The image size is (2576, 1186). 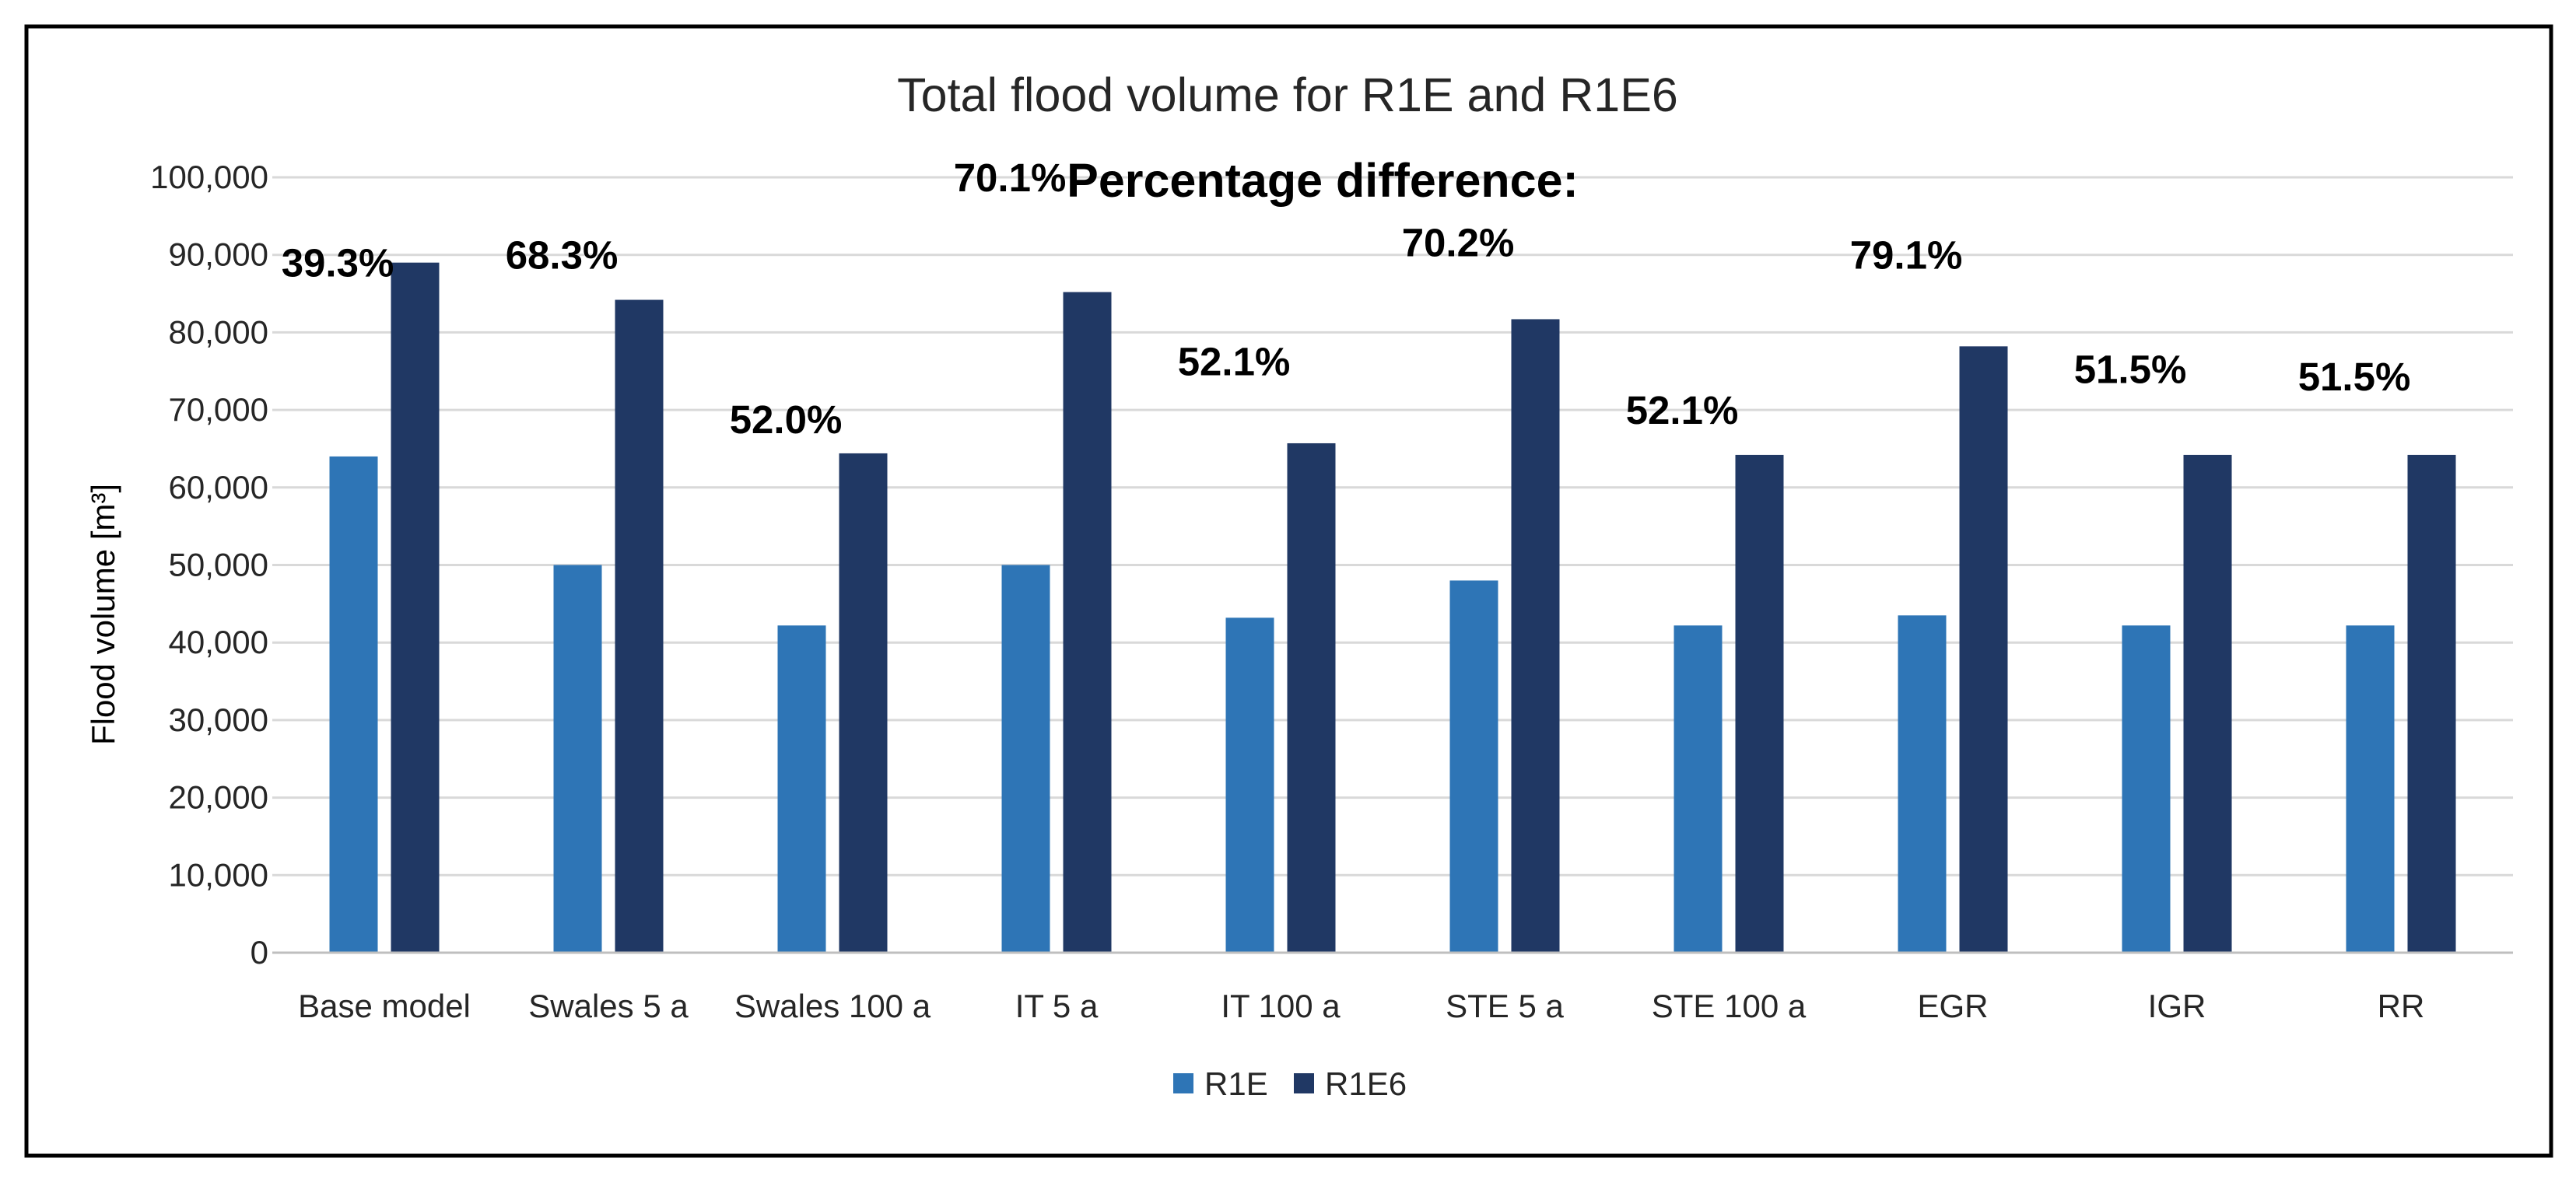 What do you see at coordinates (1952, 1006) in the screenshot?
I see `x-tick-label: EGR` at bounding box center [1952, 1006].